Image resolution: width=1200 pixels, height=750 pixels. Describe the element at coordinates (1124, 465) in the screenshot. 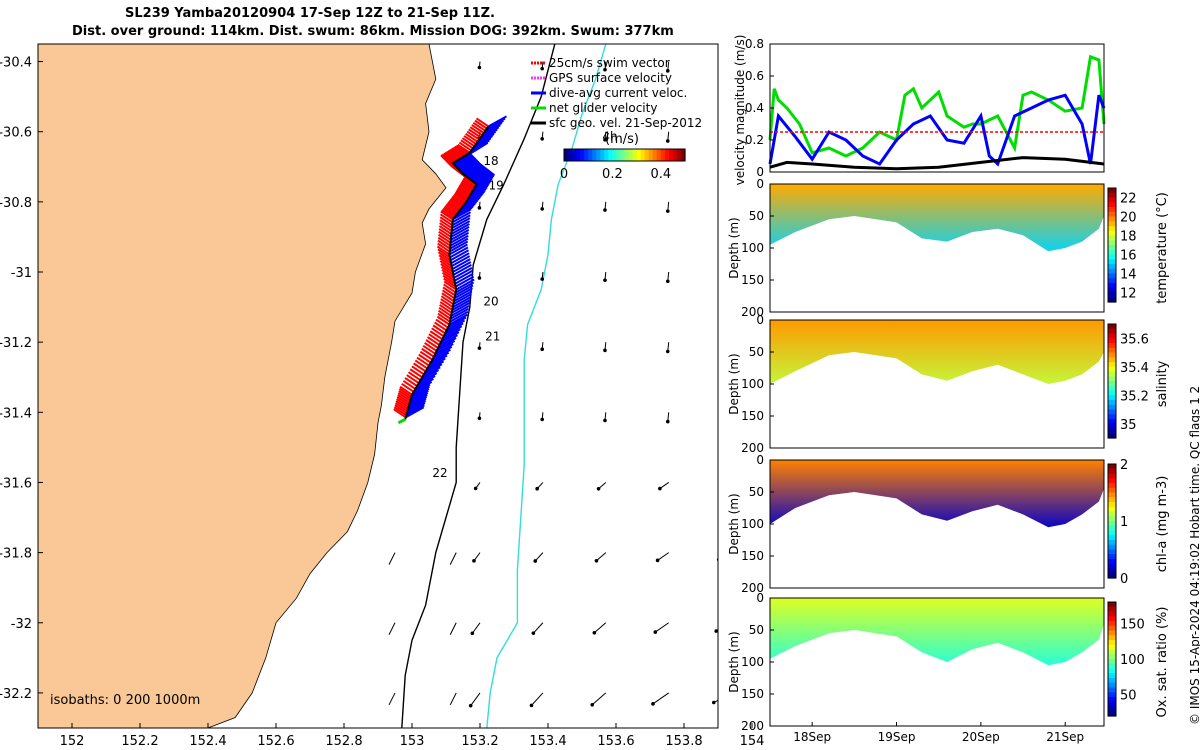

I see `section-colorbar-tick-label: 2` at that location.